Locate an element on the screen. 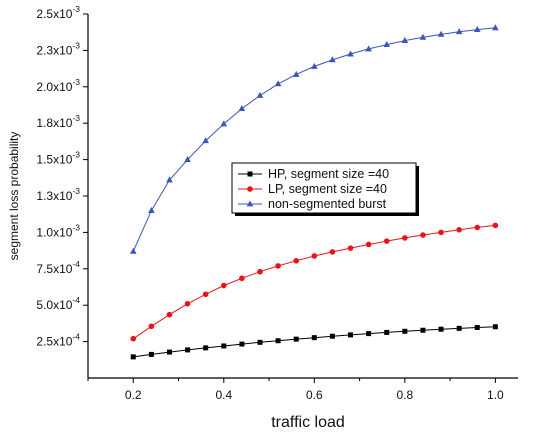 This screenshot has width=535, height=435. legend-entry-2: LP, segment size =40 is located at coordinates (312, 189).